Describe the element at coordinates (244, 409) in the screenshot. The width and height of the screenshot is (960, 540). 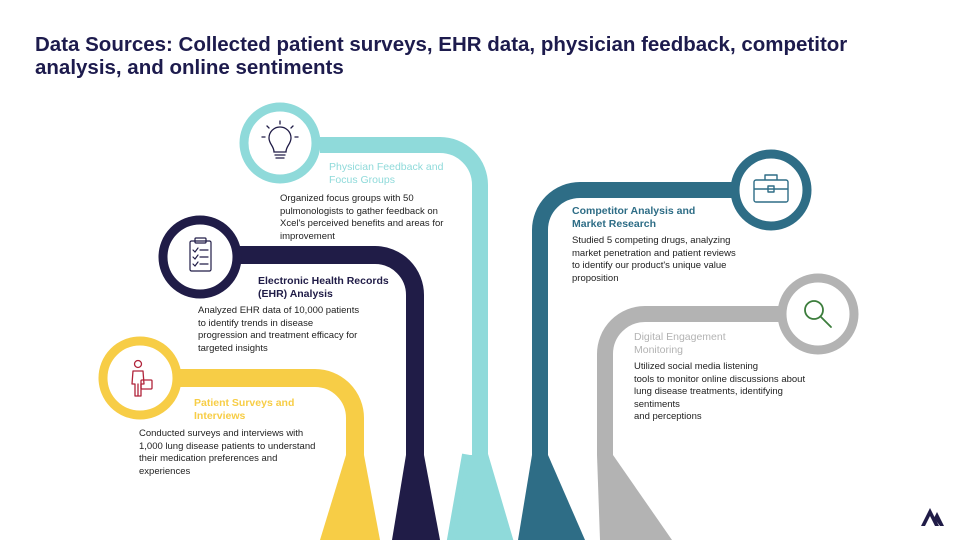
I see `patient-heading: Patient Surveys and Interviews` at that location.